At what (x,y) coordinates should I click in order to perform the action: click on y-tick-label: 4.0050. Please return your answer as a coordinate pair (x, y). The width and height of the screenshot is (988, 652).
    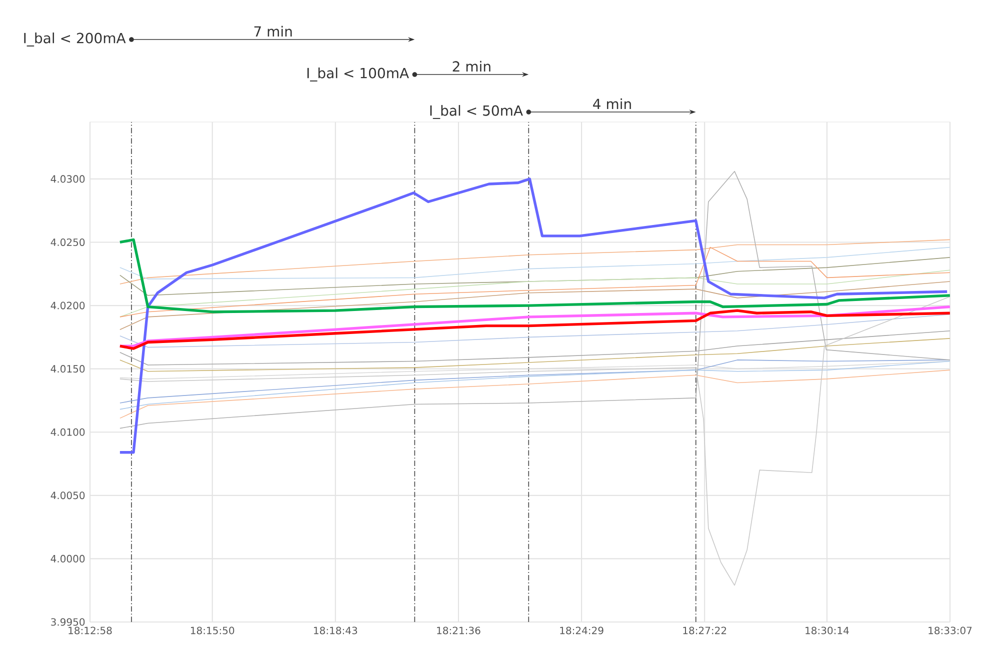
    Looking at the image, I should click on (67, 496).